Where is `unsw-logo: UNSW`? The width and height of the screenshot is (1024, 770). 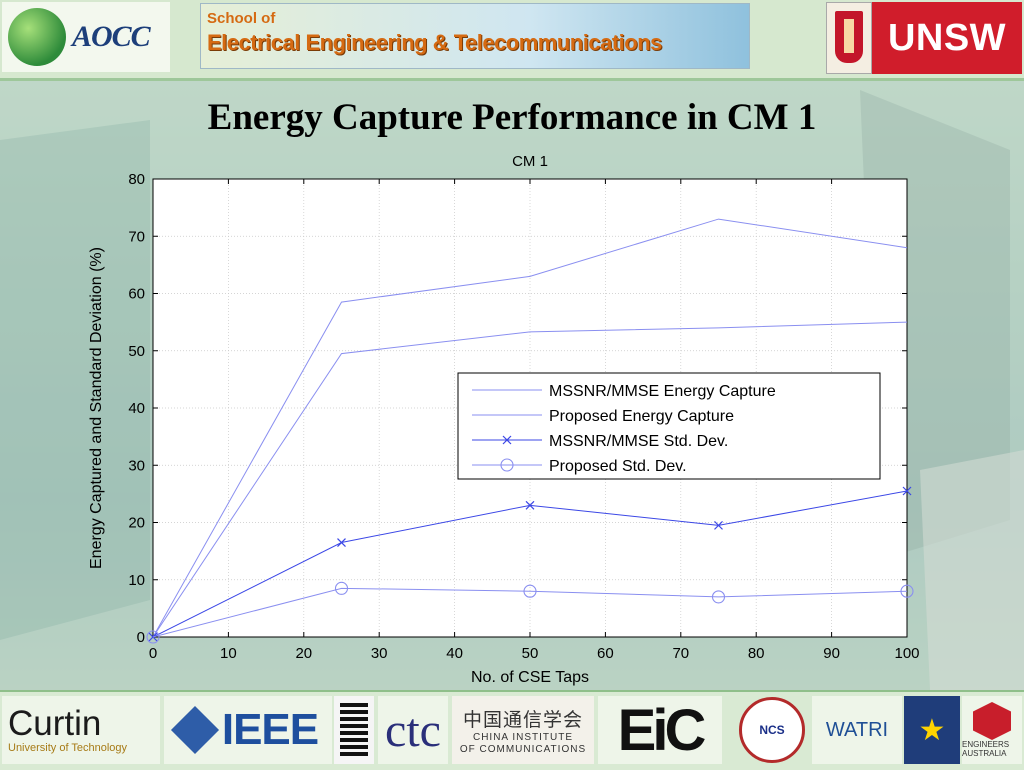
unsw-logo: UNSW is located at coordinates (924, 38).